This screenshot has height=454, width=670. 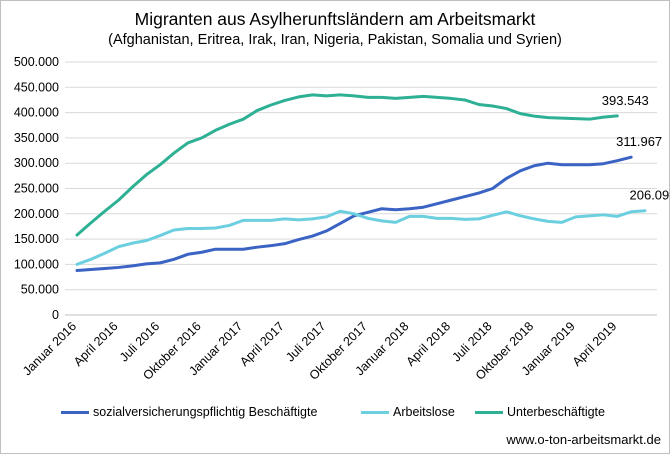 What do you see at coordinates (36, 264) in the screenshot?
I see `y-tick-label: 100.000` at bounding box center [36, 264].